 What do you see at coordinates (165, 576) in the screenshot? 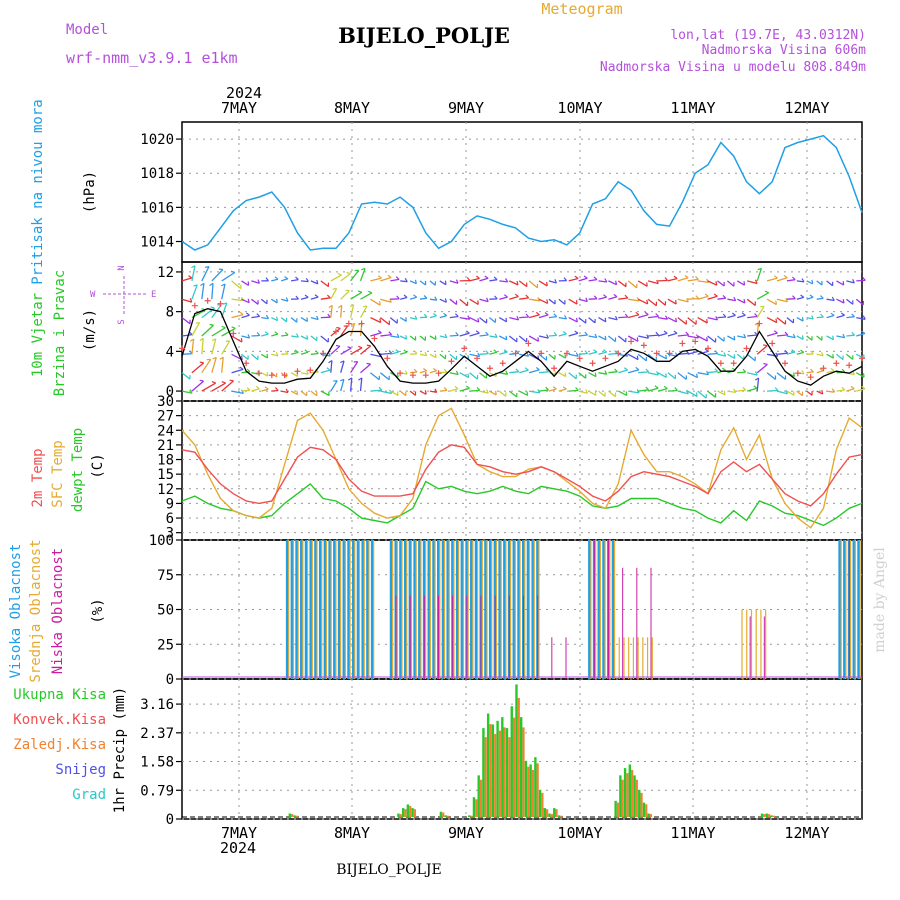
I see `clouds-tick-label: 75` at bounding box center [165, 576].